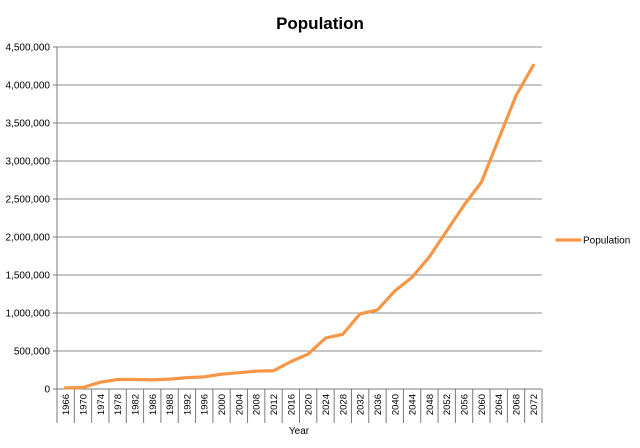 This screenshot has height=448, width=640. I want to click on y-tick-label: 2,000,000, so click(28, 238).